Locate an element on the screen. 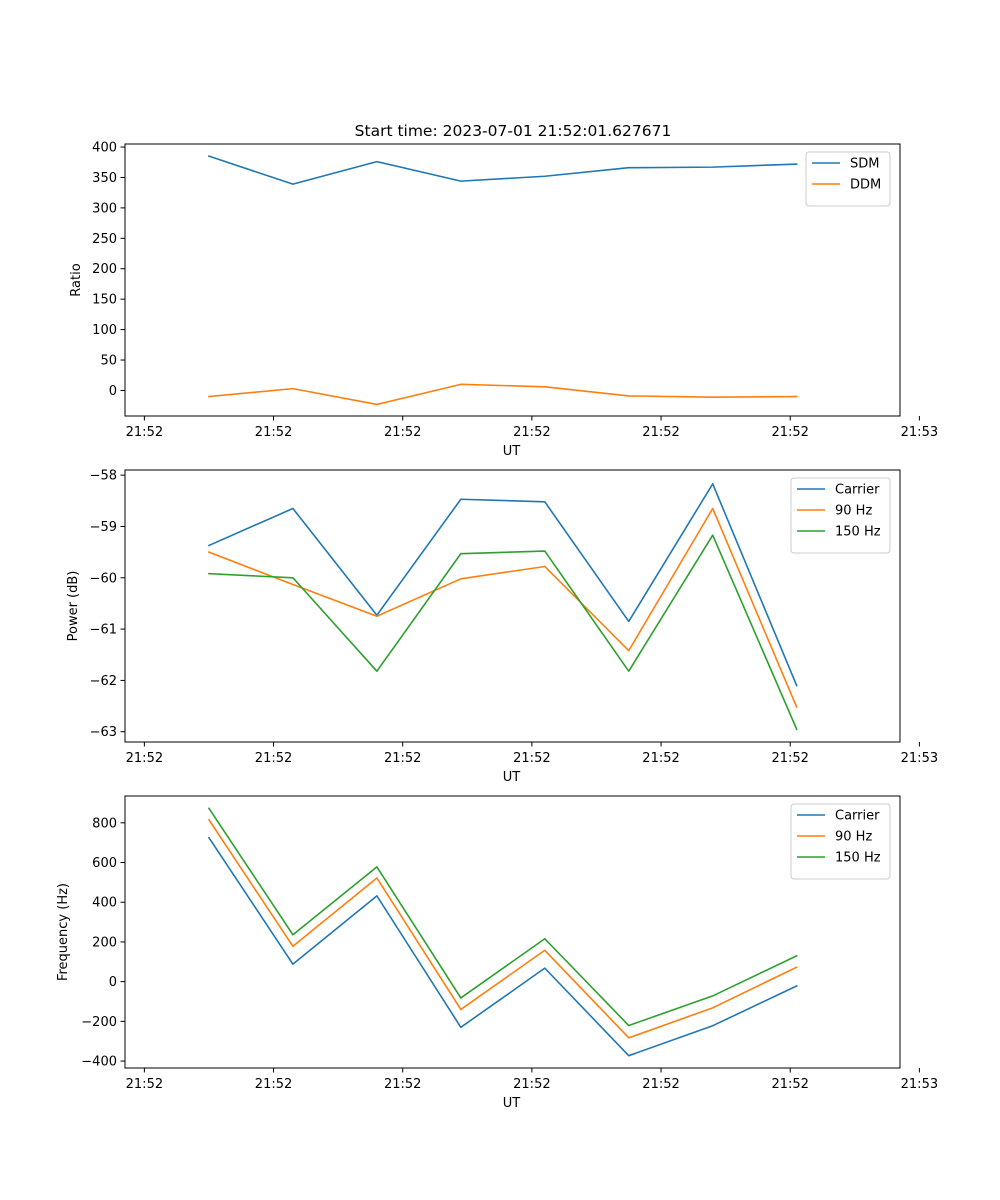  ratio-legend-box is located at coordinates (848, 179).